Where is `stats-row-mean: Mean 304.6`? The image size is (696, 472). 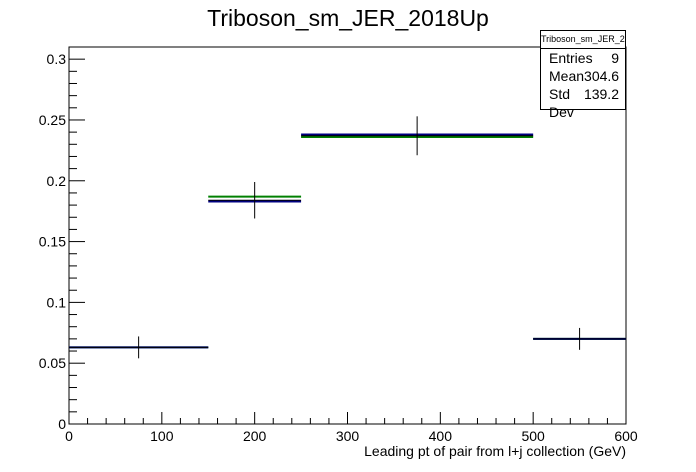
stats-row-mean: Mean 304.6 is located at coordinates (583, 76).